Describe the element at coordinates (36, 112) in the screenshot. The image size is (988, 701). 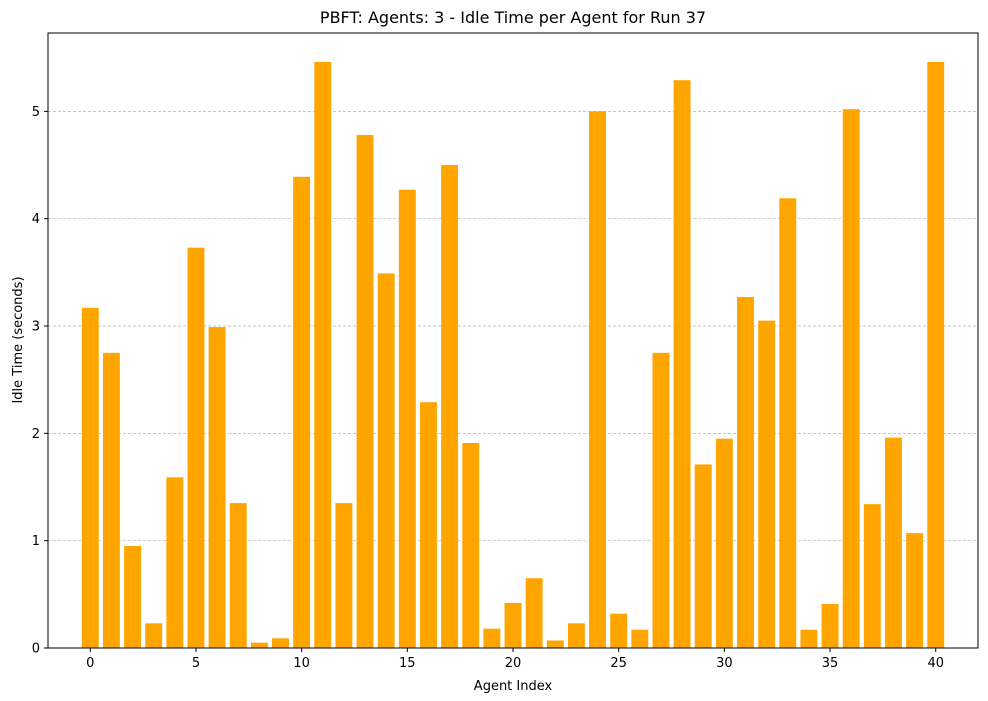
I see `y-tick-label-5: 5` at that location.